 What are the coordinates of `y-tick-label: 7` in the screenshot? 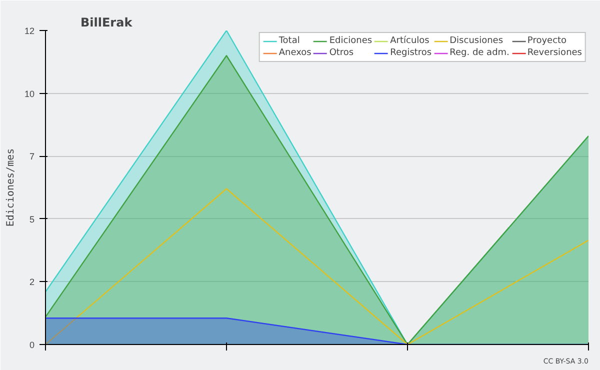 It's located at (32, 157).